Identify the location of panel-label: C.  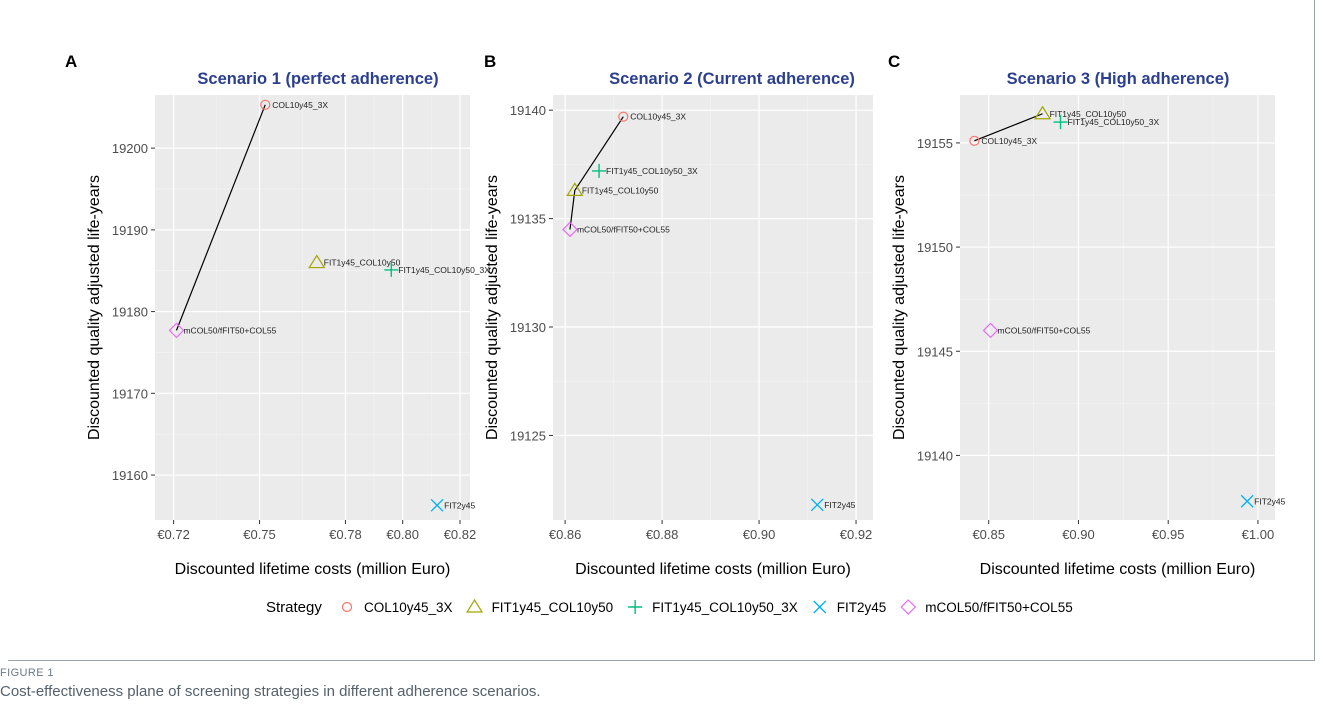
(894, 61).